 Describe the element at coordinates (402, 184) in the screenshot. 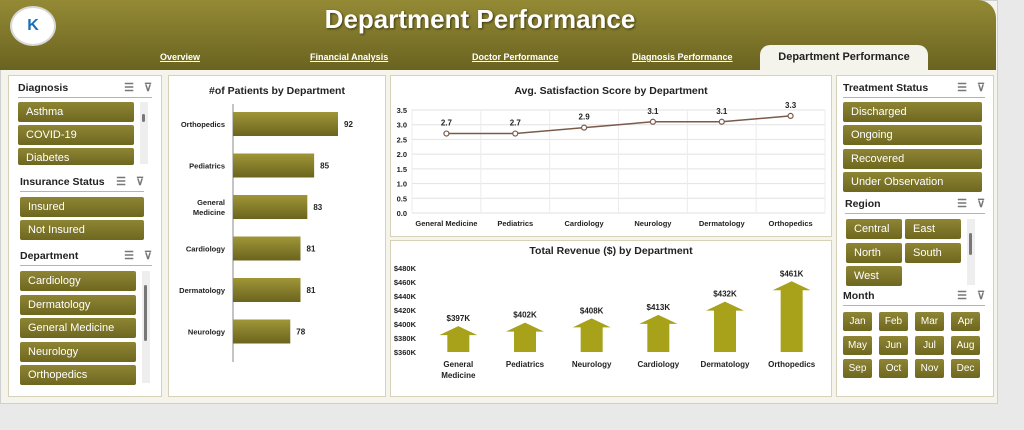

I see `y-tick-label: 1.0` at that location.